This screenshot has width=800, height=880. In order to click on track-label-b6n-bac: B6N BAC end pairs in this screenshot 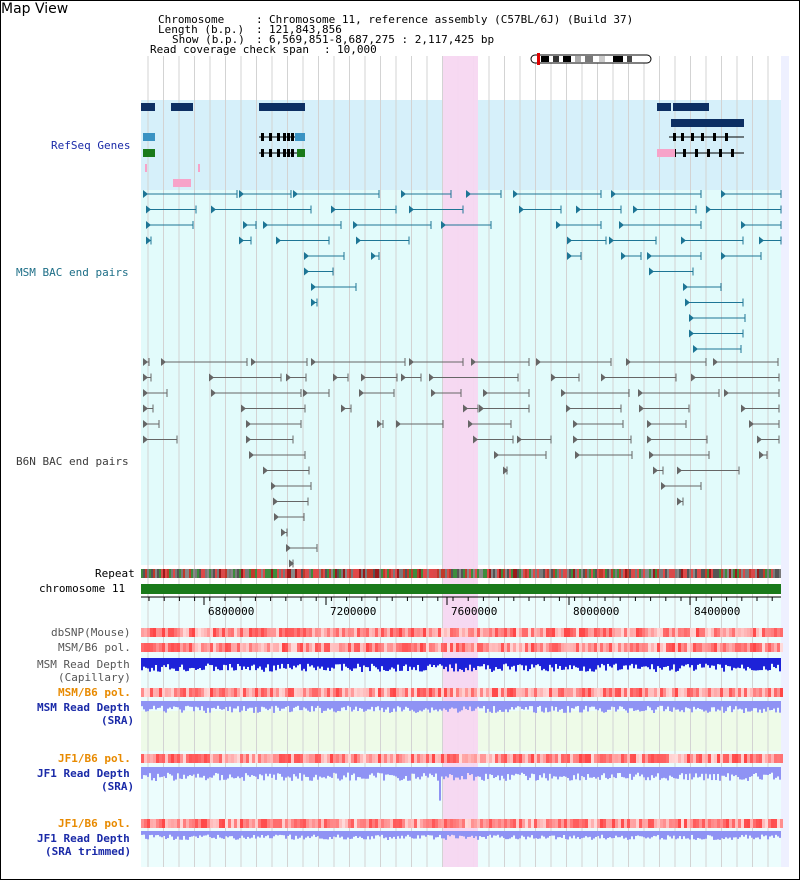, I will do `click(72, 461)`.